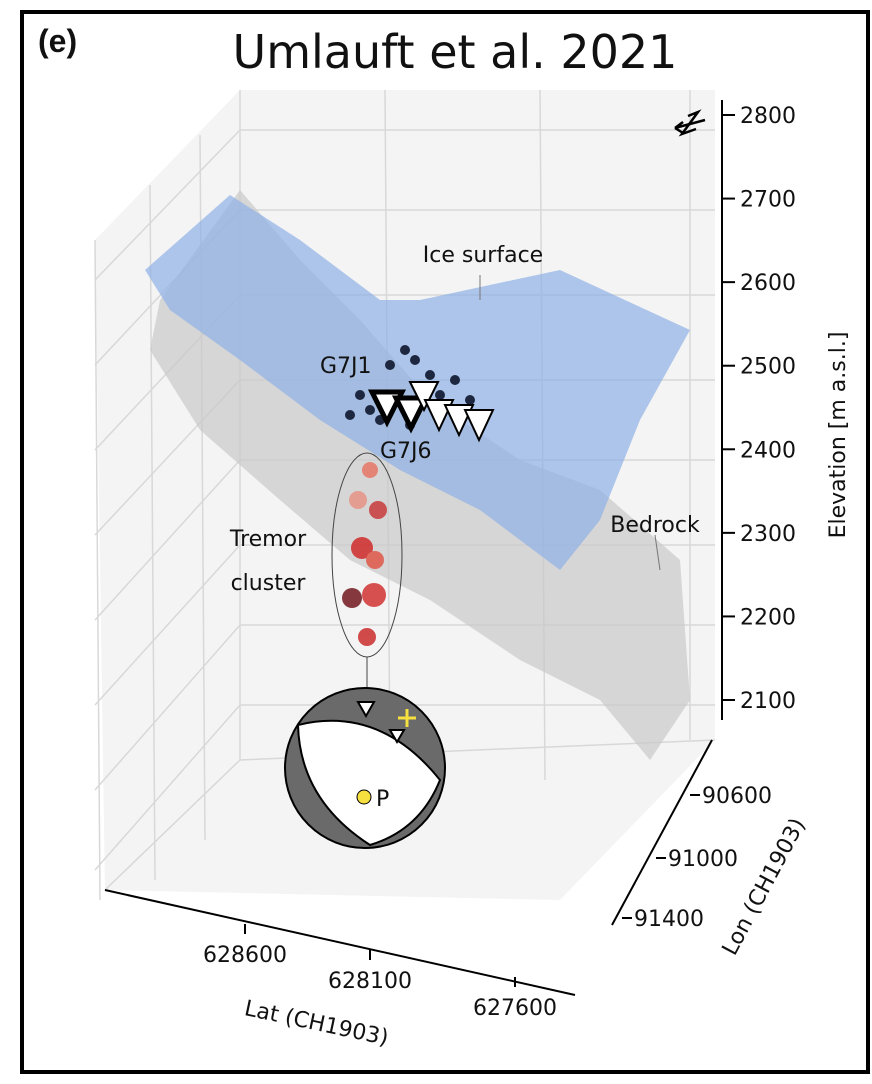  What do you see at coordinates (768, 283) in the screenshot?
I see `z-tick-label: 2600` at bounding box center [768, 283].